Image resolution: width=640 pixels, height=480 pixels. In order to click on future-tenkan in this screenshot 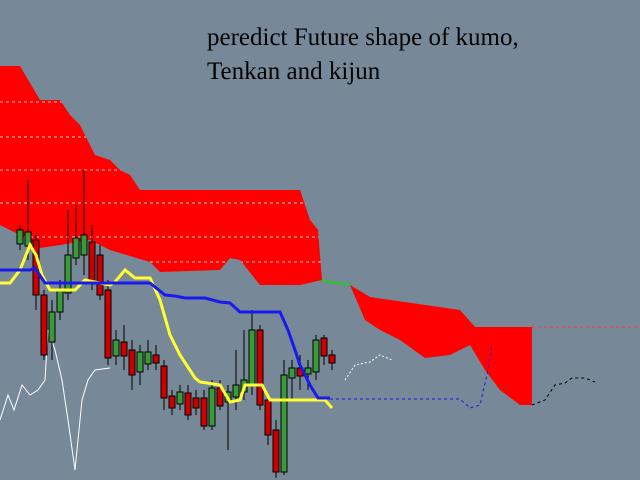, I will do `click(563, 391)`.